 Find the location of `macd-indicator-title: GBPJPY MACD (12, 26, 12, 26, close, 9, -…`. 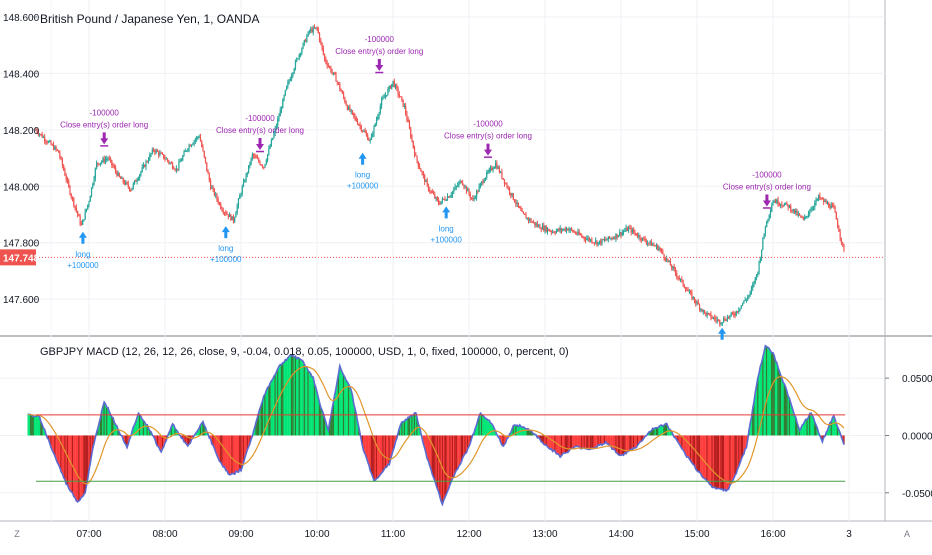

macd-indicator-title: GBPJPY MACD (12, 26, 12, 26, close, 9, -… is located at coordinates (304, 352).